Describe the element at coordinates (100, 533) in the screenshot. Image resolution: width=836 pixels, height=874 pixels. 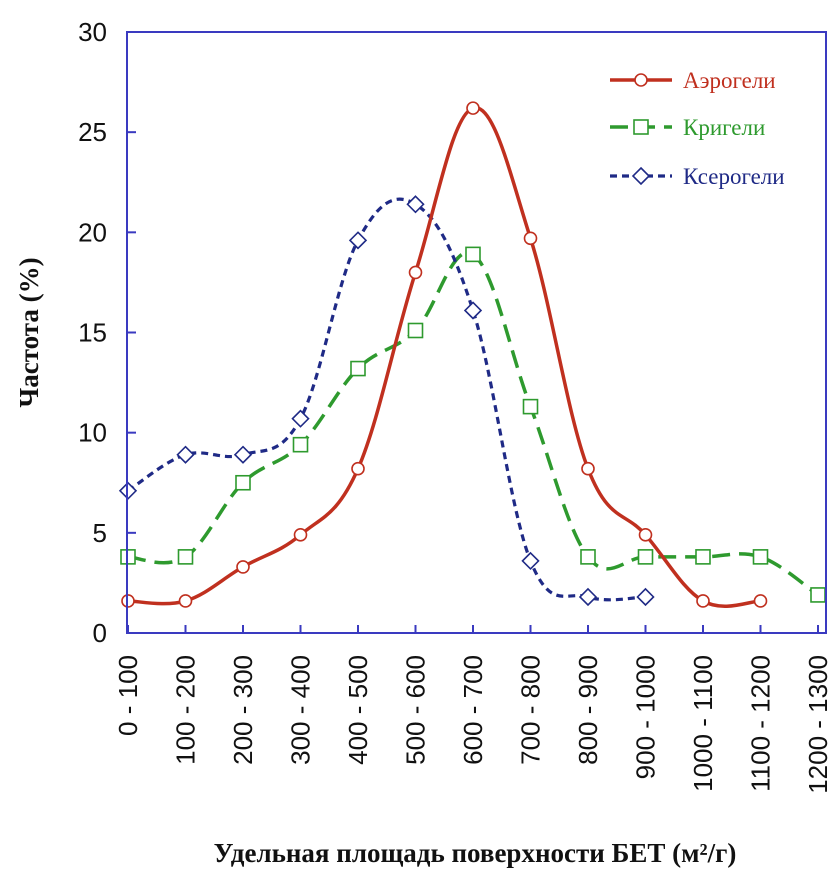
I see `y-tick-label: 5` at that location.